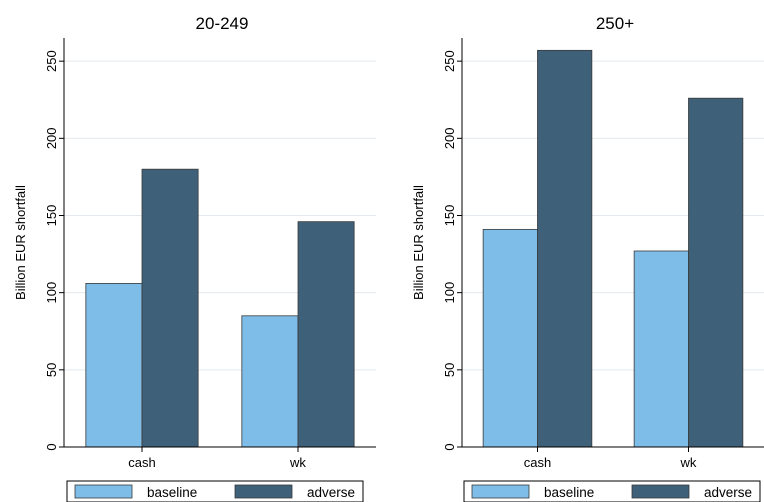 The height and width of the screenshot is (502, 764). Describe the element at coordinates (222, 23) in the screenshot. I see `chart-title: 20-249` at that location.